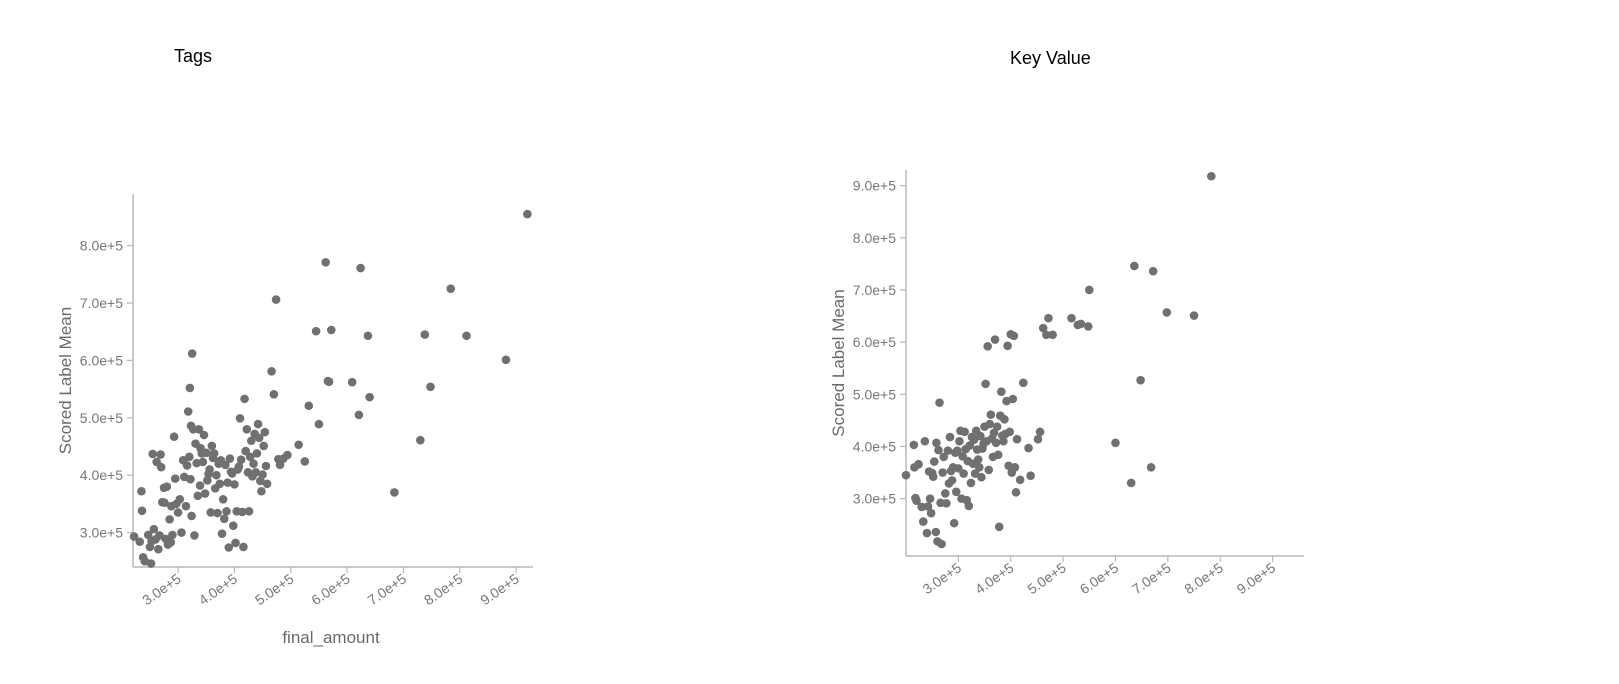  Describe the element at coordinates (874, 342) in the screenshot. I see `y-tick-label: 6.0e+5` at that location.